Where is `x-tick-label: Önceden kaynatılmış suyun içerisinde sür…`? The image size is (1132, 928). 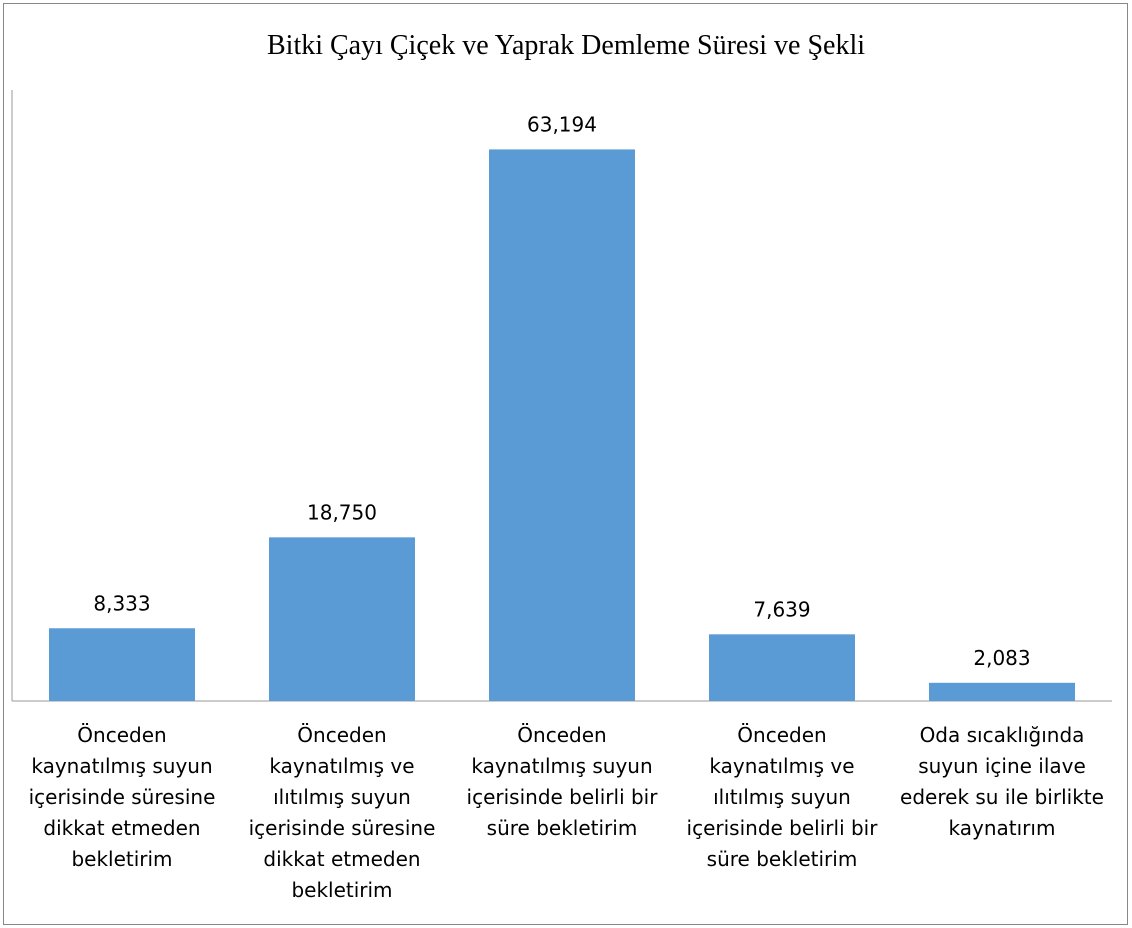 x-tick-label: Önceden kaynatılmış suyun içerisinde sür… is located at coordinates (122, 797).